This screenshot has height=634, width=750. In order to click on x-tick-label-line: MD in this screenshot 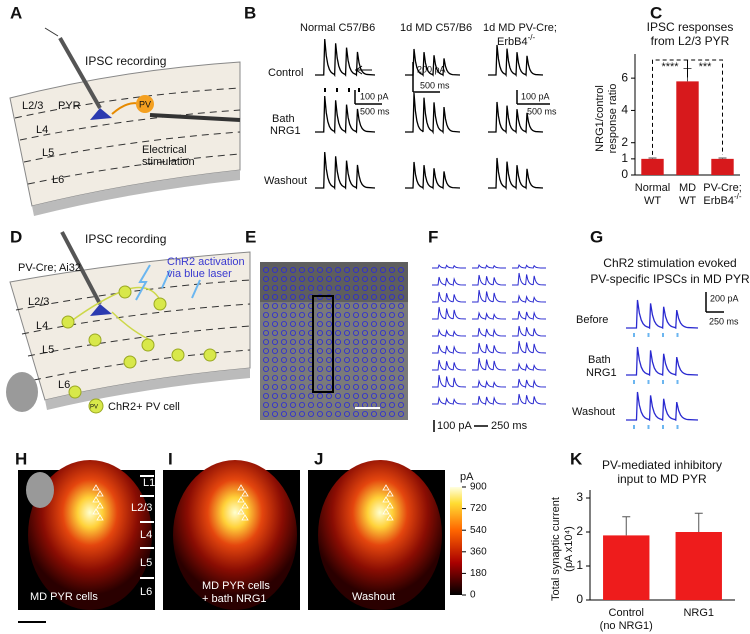, I will do `click(687, 188)`.